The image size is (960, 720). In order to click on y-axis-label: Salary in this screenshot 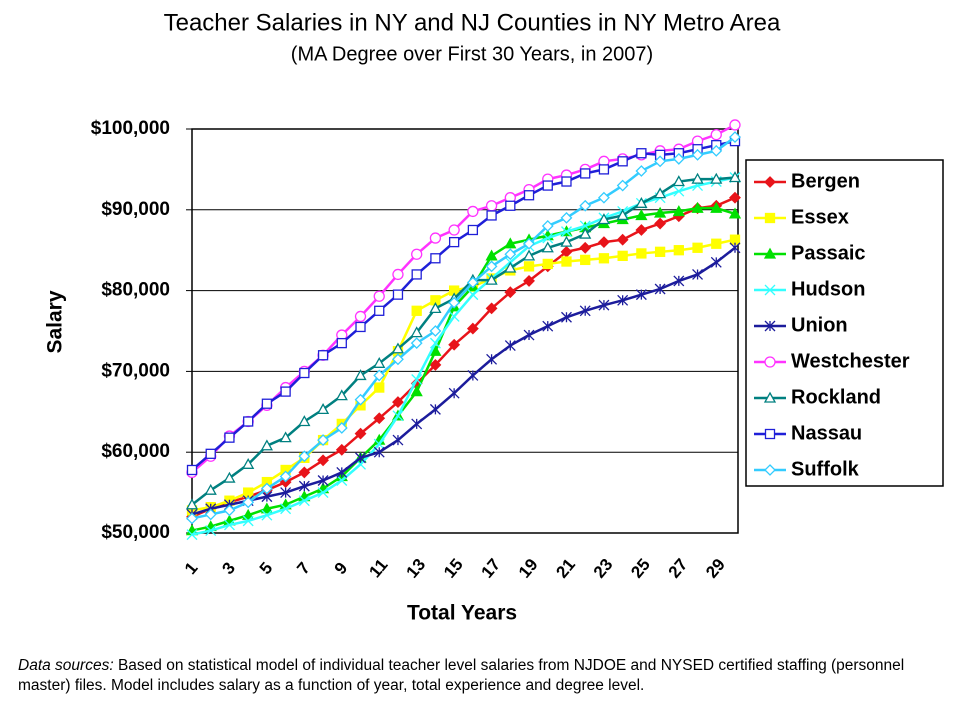, I will do `click(55, 321)`.